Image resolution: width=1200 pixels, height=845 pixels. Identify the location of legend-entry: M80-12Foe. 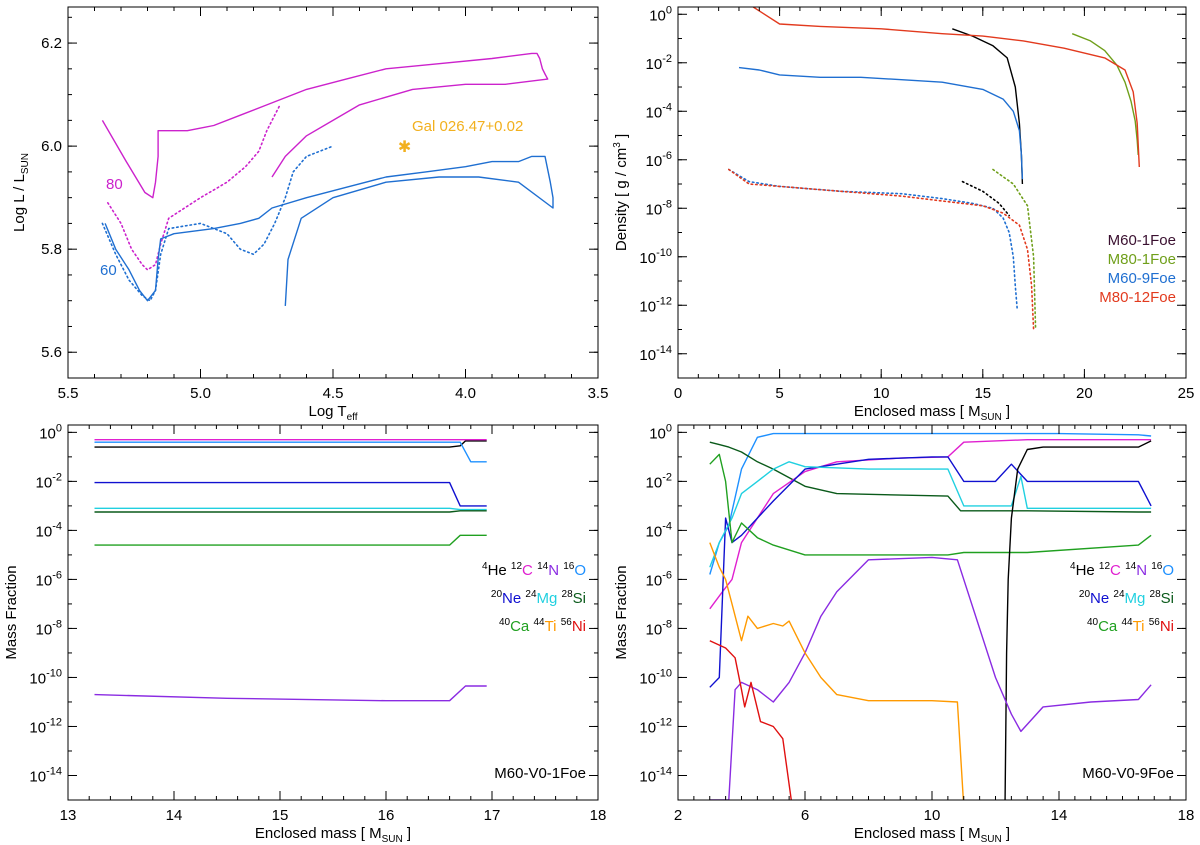
(1137, 297).